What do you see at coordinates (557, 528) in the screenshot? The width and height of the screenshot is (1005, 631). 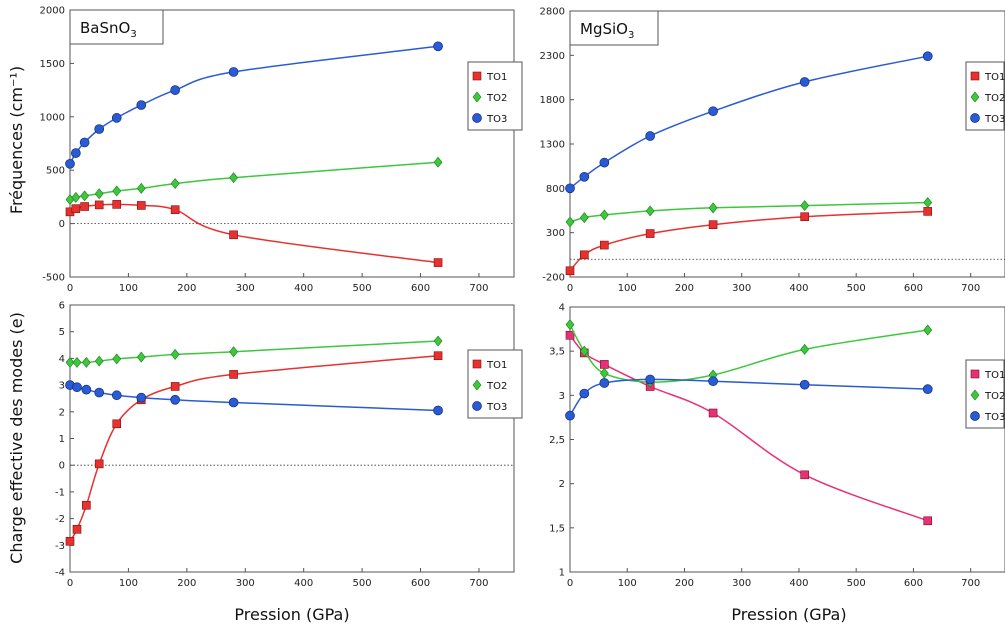 I see `y-tick-label: 1,5` at bounding box center [557, 528].